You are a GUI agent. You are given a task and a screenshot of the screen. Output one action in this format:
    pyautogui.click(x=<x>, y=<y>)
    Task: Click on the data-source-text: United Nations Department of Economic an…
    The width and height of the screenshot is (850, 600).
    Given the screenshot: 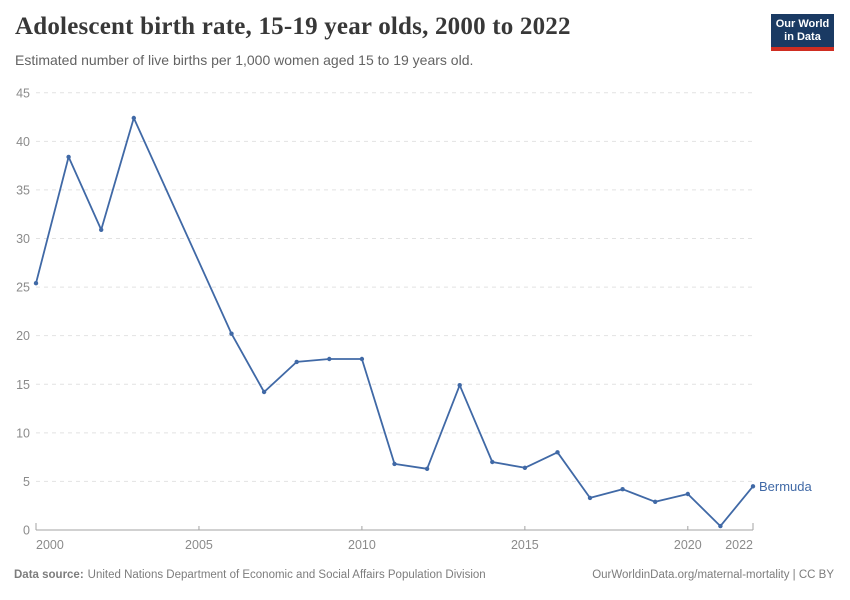 What is the action you would take?
    pyautogui.click(x=286, y=575)
    